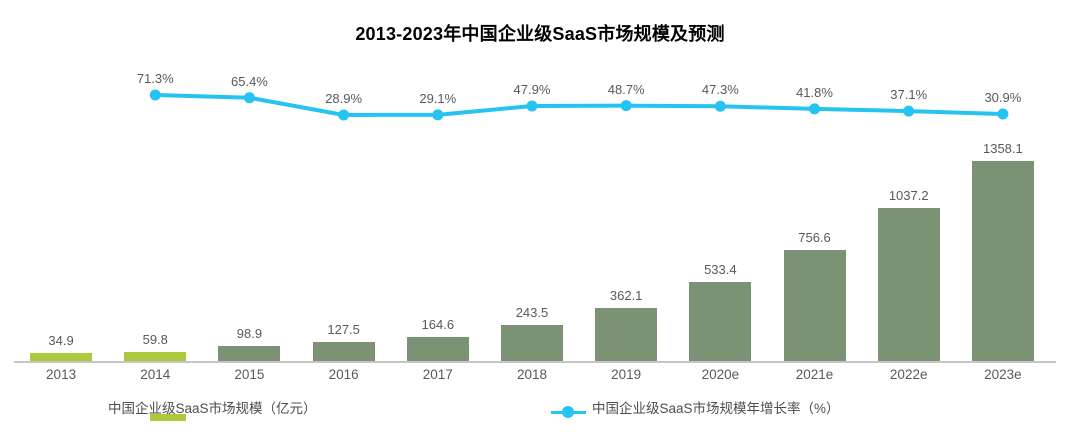 The width and height of the screenshot is (1080, 438). What do you see at coordinates (343, 351) in the screenshot?
I see `bar-2016` at bounding box center [343, 351].